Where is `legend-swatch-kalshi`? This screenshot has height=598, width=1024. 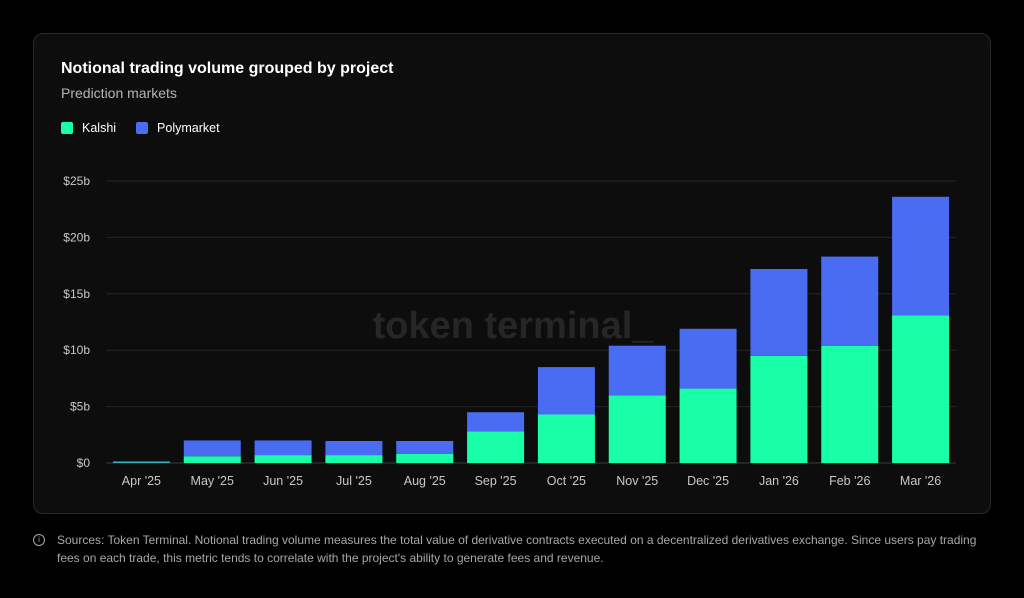
legend-swatch-kalshi is located at coordinates (67, 128).